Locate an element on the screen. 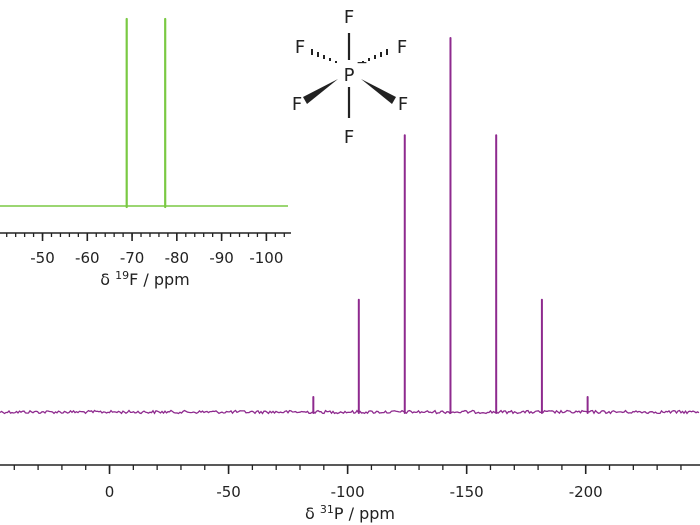 Image resolution: width=700 pixels, height=525 pixels. bond-wedge-right is located at coordinates (378, 91).